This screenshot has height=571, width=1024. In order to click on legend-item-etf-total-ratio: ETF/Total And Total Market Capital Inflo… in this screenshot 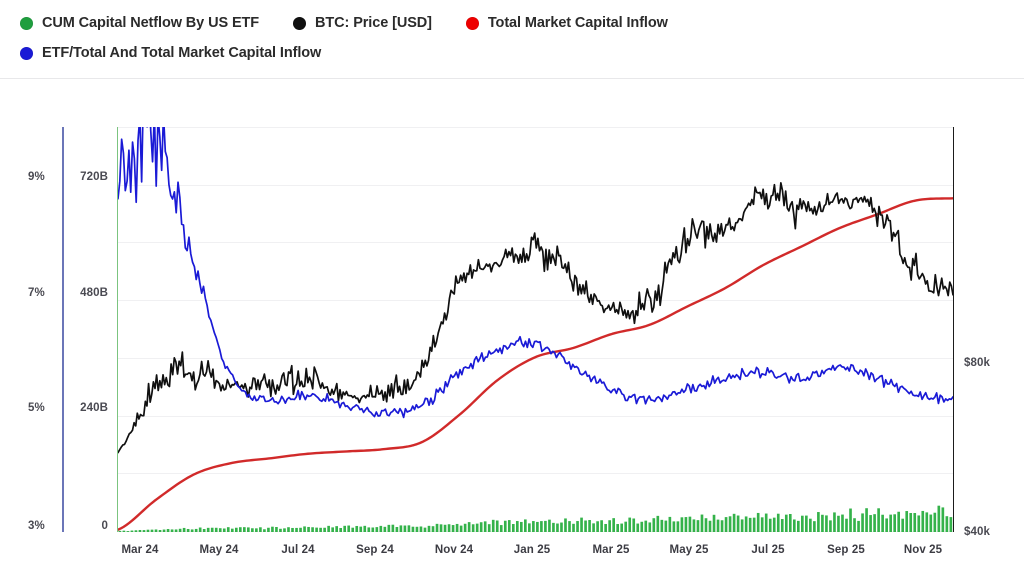, I will do `click(170, 53)`.